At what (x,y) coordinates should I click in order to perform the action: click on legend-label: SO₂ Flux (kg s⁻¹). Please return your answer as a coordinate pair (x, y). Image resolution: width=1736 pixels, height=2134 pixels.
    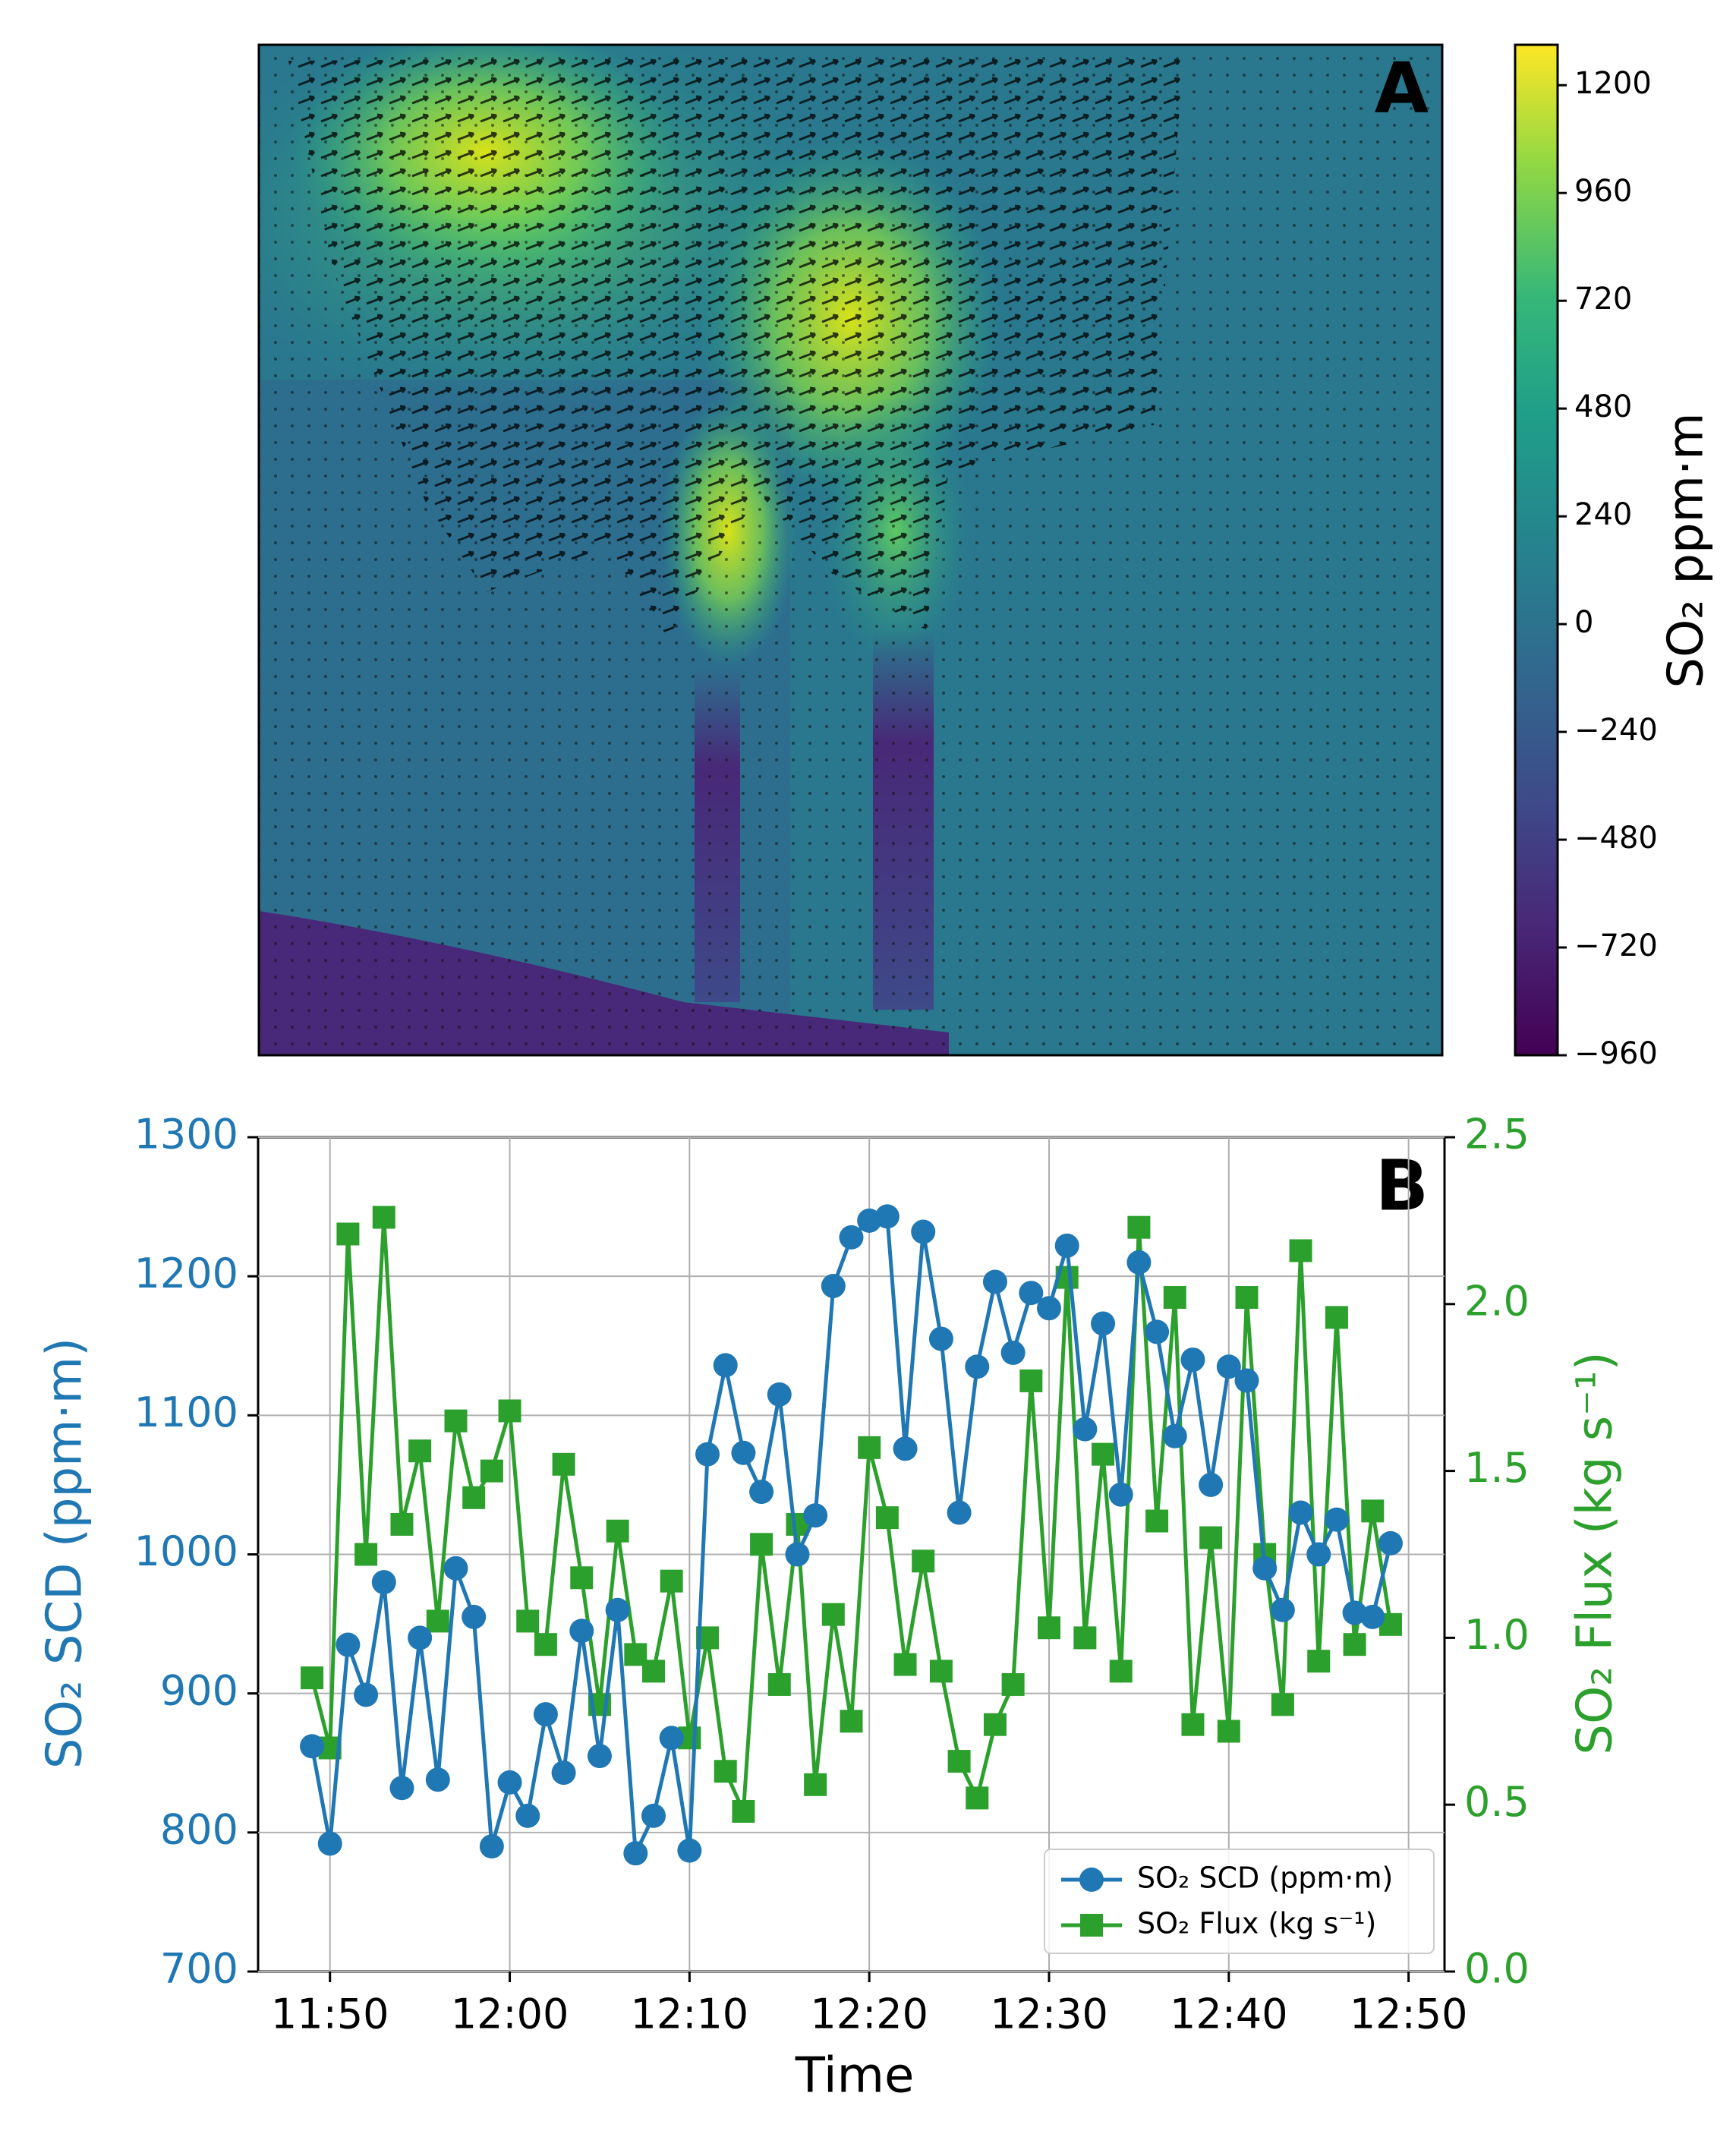
    Looking at the image, I should click on (1256, 1923).